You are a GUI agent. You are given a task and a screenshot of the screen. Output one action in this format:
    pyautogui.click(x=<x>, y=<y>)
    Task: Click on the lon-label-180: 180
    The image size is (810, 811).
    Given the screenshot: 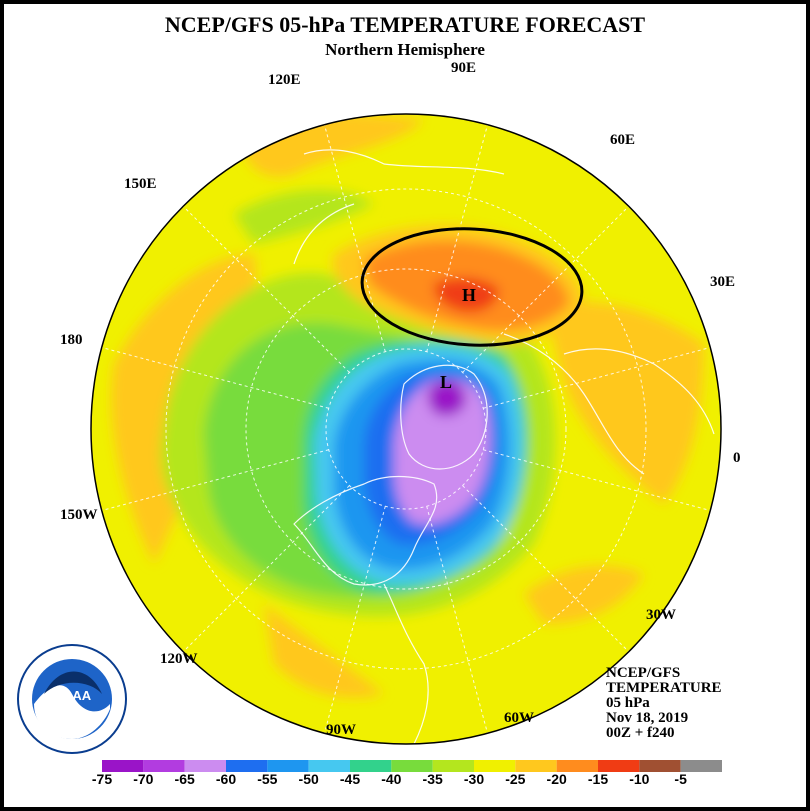 What is the action you would take?
    pyautogui.click(x=71, y=340)
    